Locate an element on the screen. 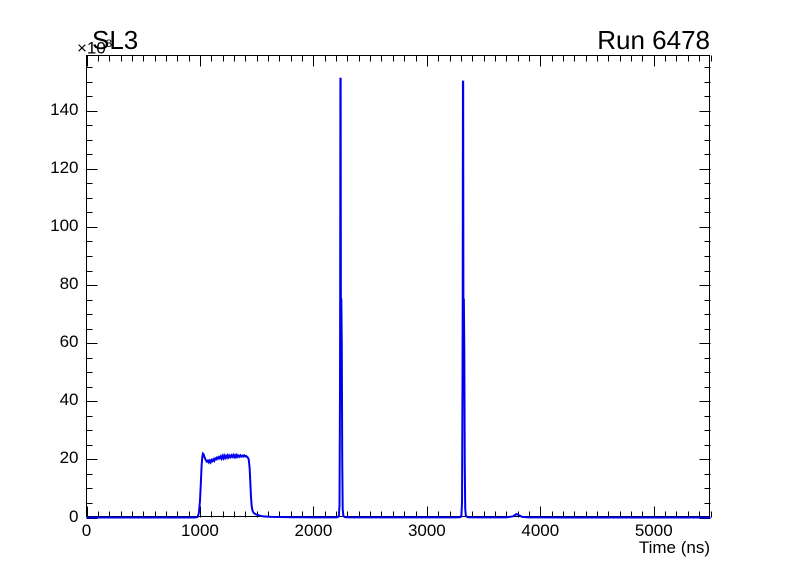 Image resolution: width=796 pixels, height=572 pixels. x-tick-label: 0 is located at coordinates (86, 530).